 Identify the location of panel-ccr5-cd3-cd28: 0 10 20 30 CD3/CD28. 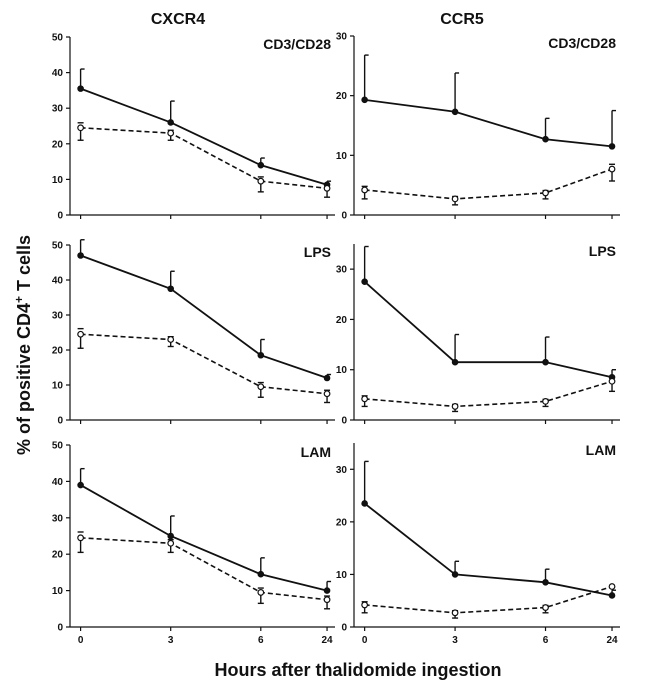
(478, 127).